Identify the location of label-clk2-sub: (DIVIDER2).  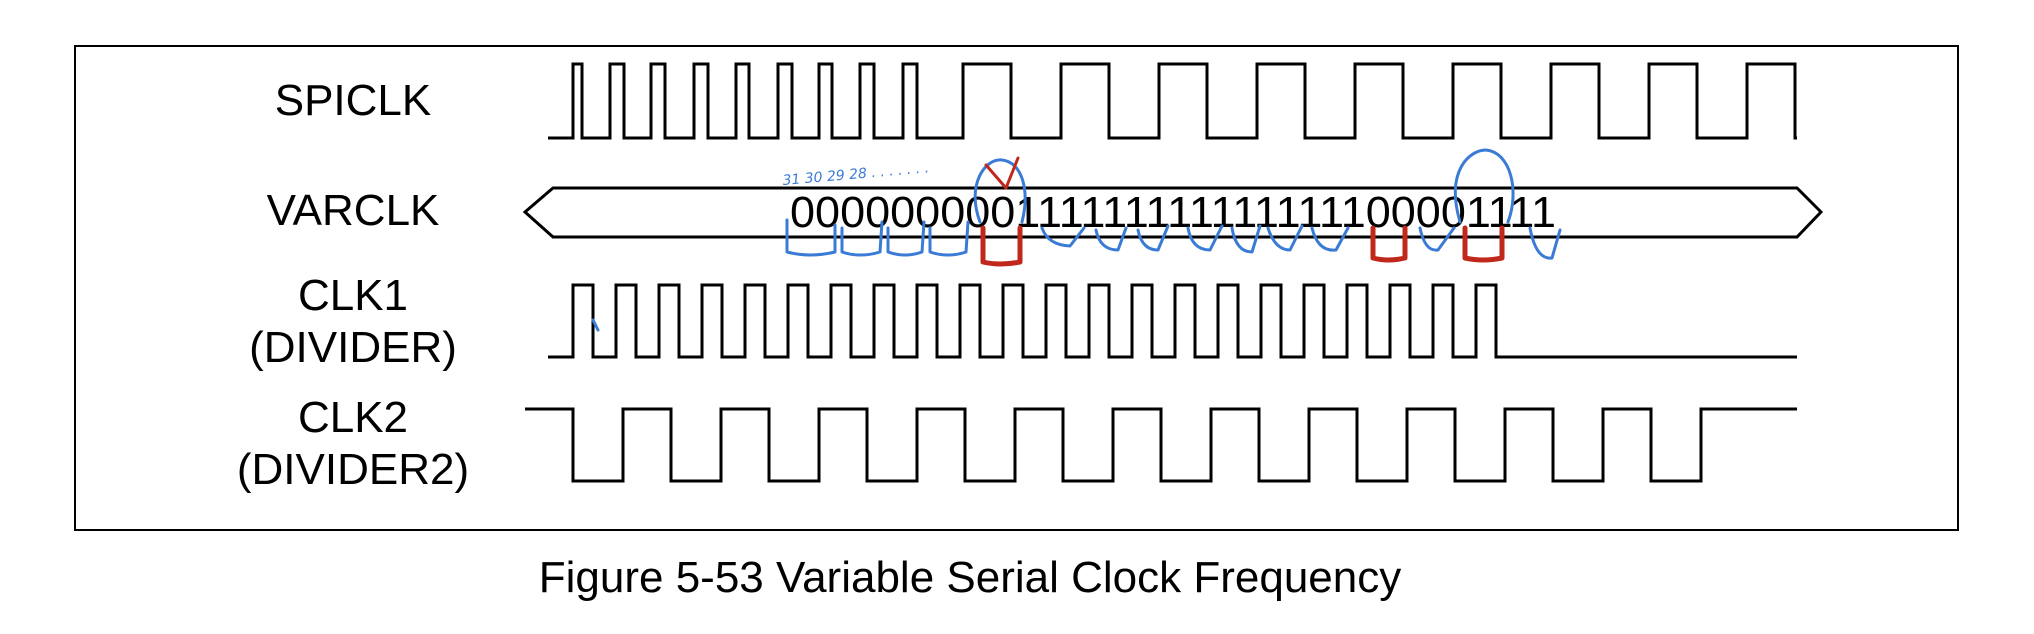
(353, 469).